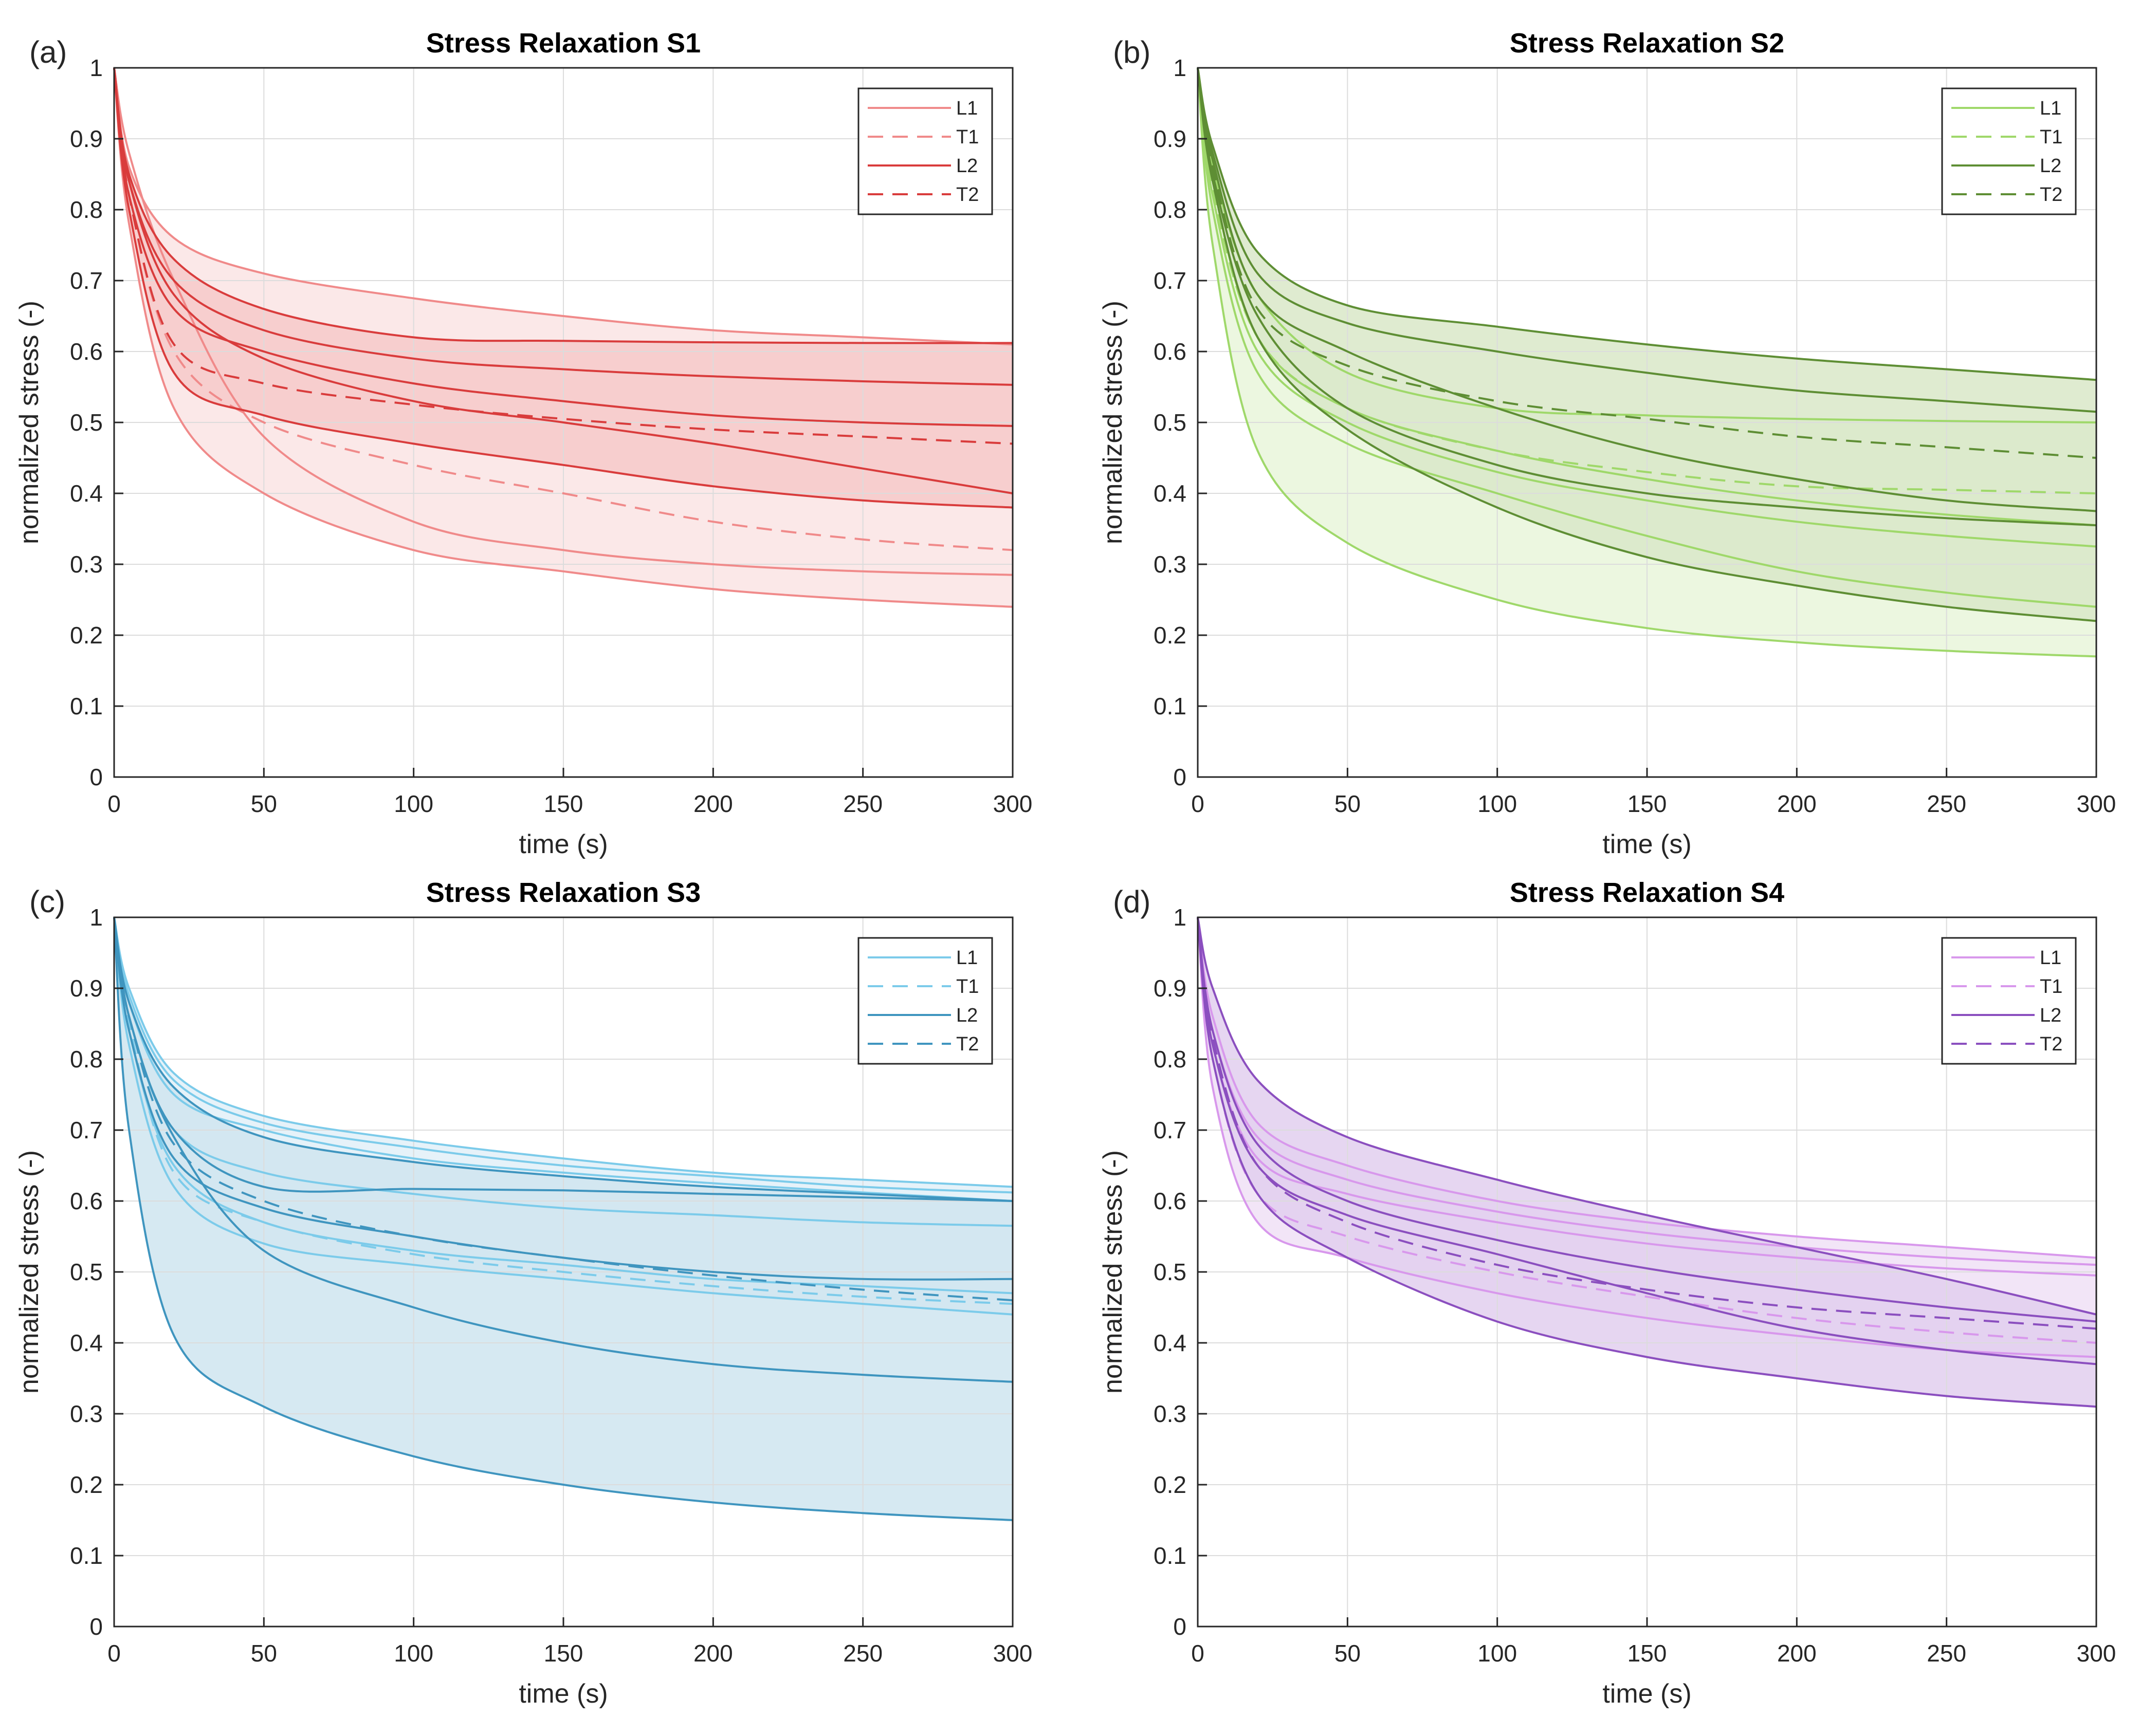  I want to click on panel-label: (b), so click(1131, 52).